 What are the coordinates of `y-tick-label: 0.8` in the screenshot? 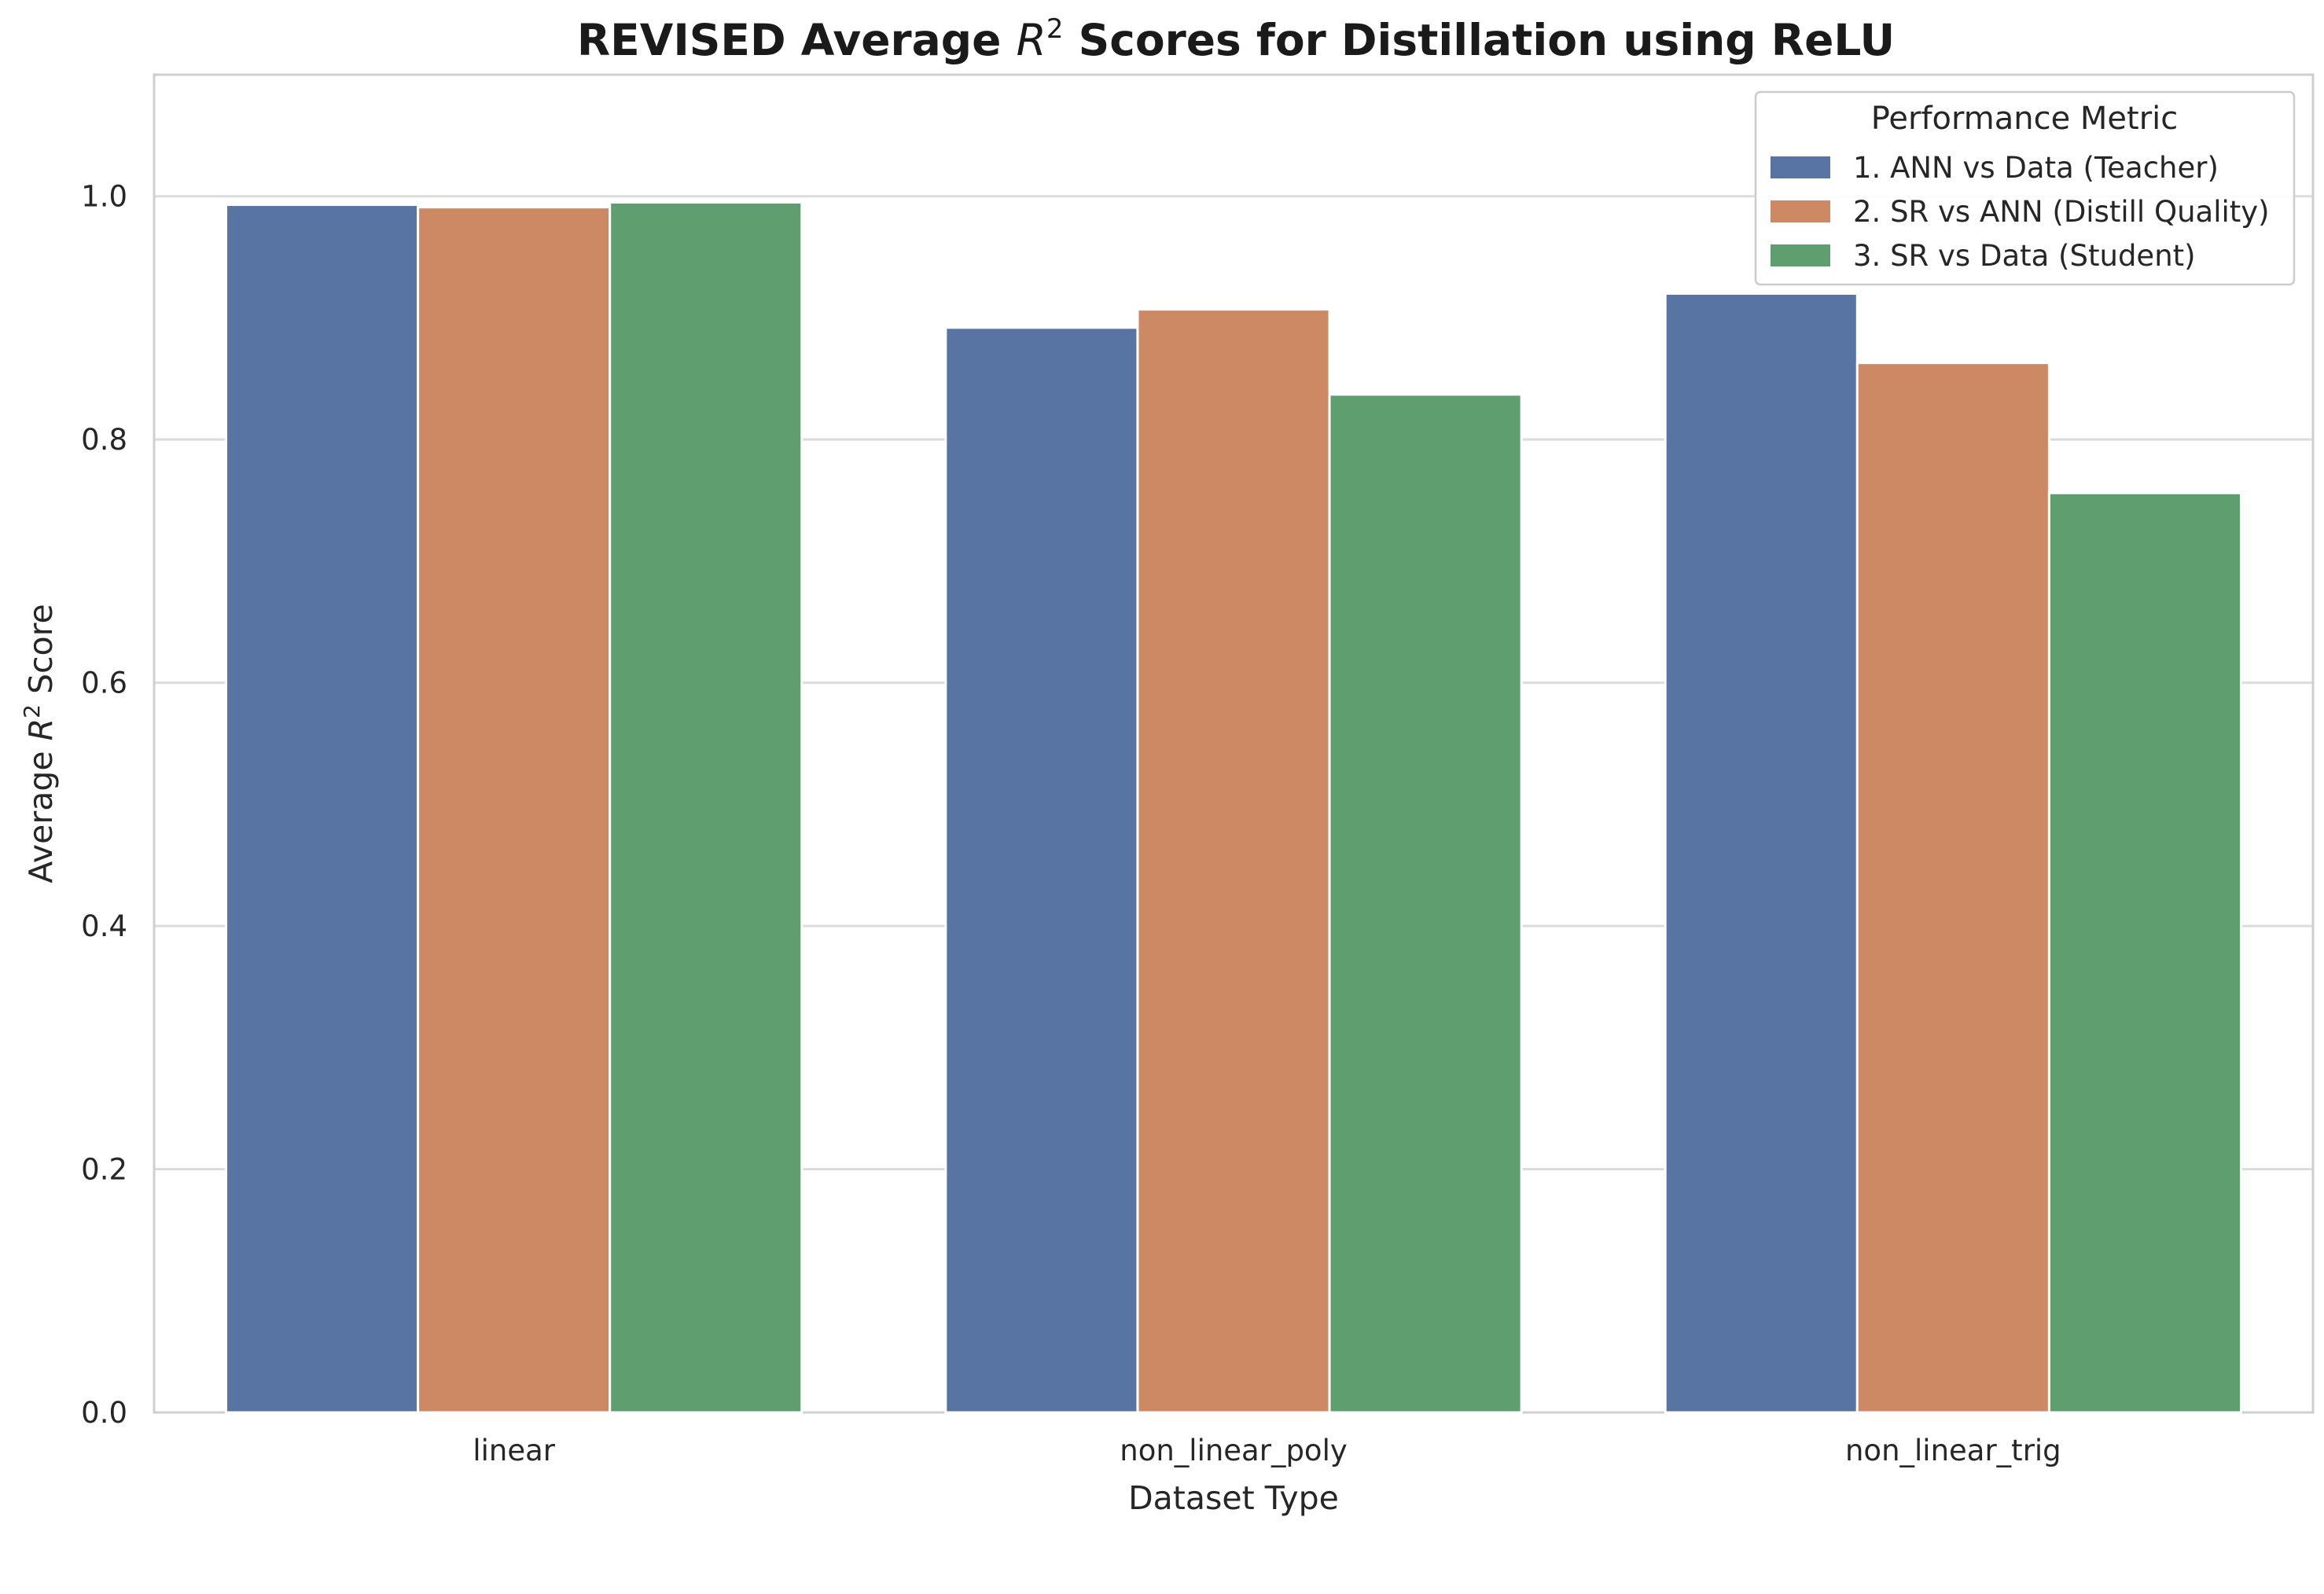 It's located at (104, 440).